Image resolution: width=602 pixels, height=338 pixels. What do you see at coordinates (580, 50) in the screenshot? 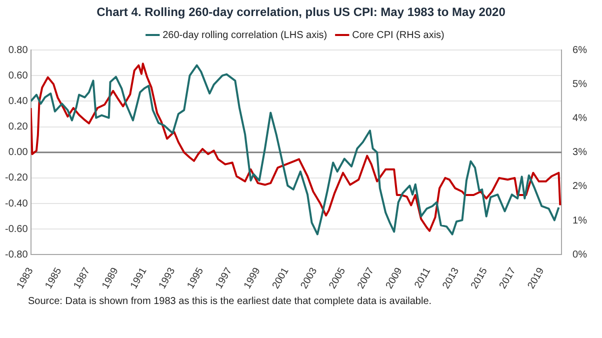
I see `y2-tick-label: 6%` at bounding box center [580, 50].